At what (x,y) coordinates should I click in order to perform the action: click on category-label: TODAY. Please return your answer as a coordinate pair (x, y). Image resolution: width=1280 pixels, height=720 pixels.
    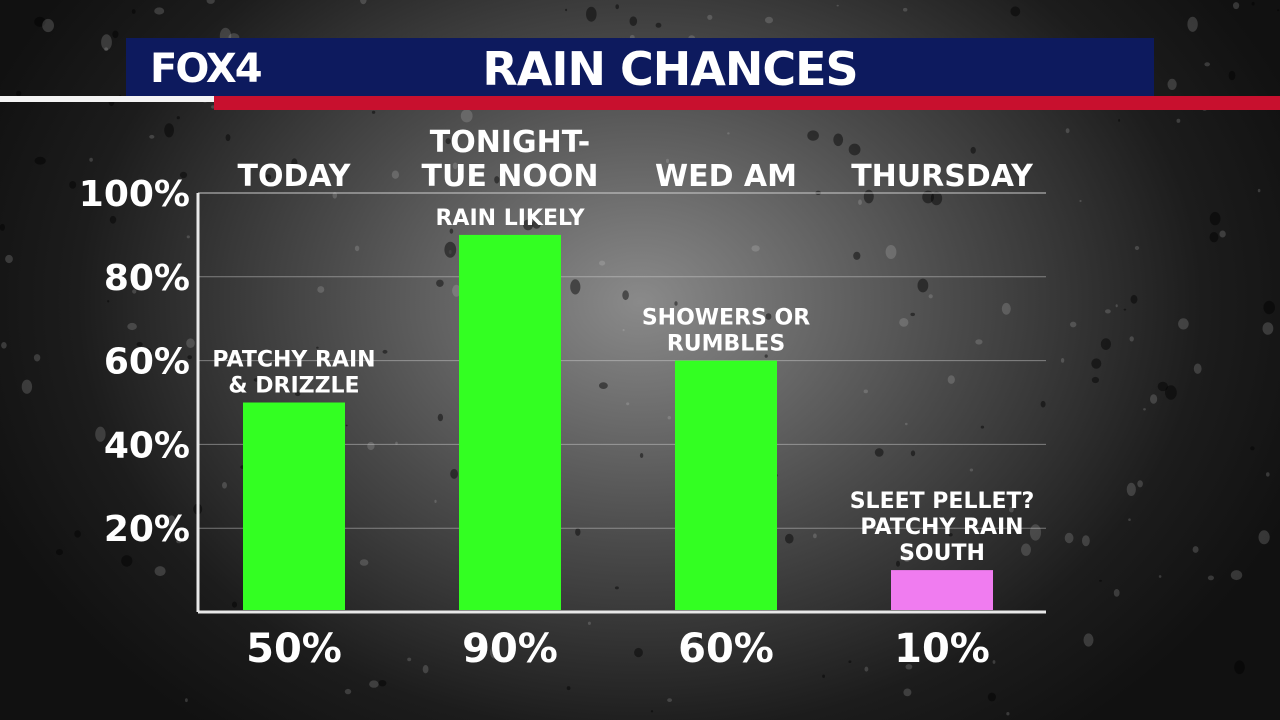
    Looking at the image, I should click on (295, 176).